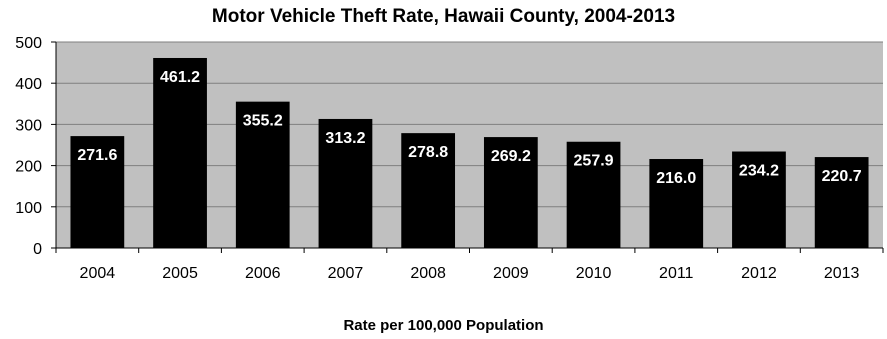 This screenshot has height=339, width=887. Describe the element at coordinates (511, 273) in the screenshot. I see `x-tick-label-2009: 2009` at that location.